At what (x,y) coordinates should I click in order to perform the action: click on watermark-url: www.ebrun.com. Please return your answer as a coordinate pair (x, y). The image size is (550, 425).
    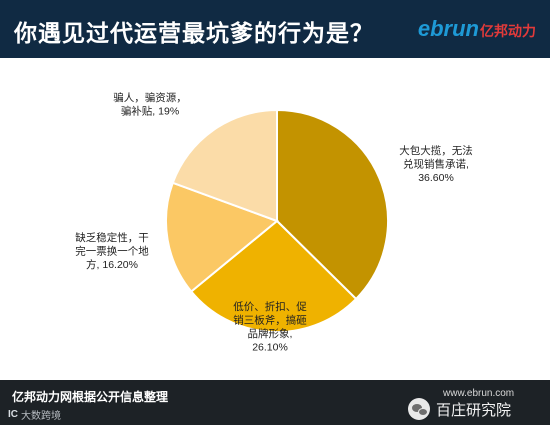
    Looking at the image, I should click on (479, 393).